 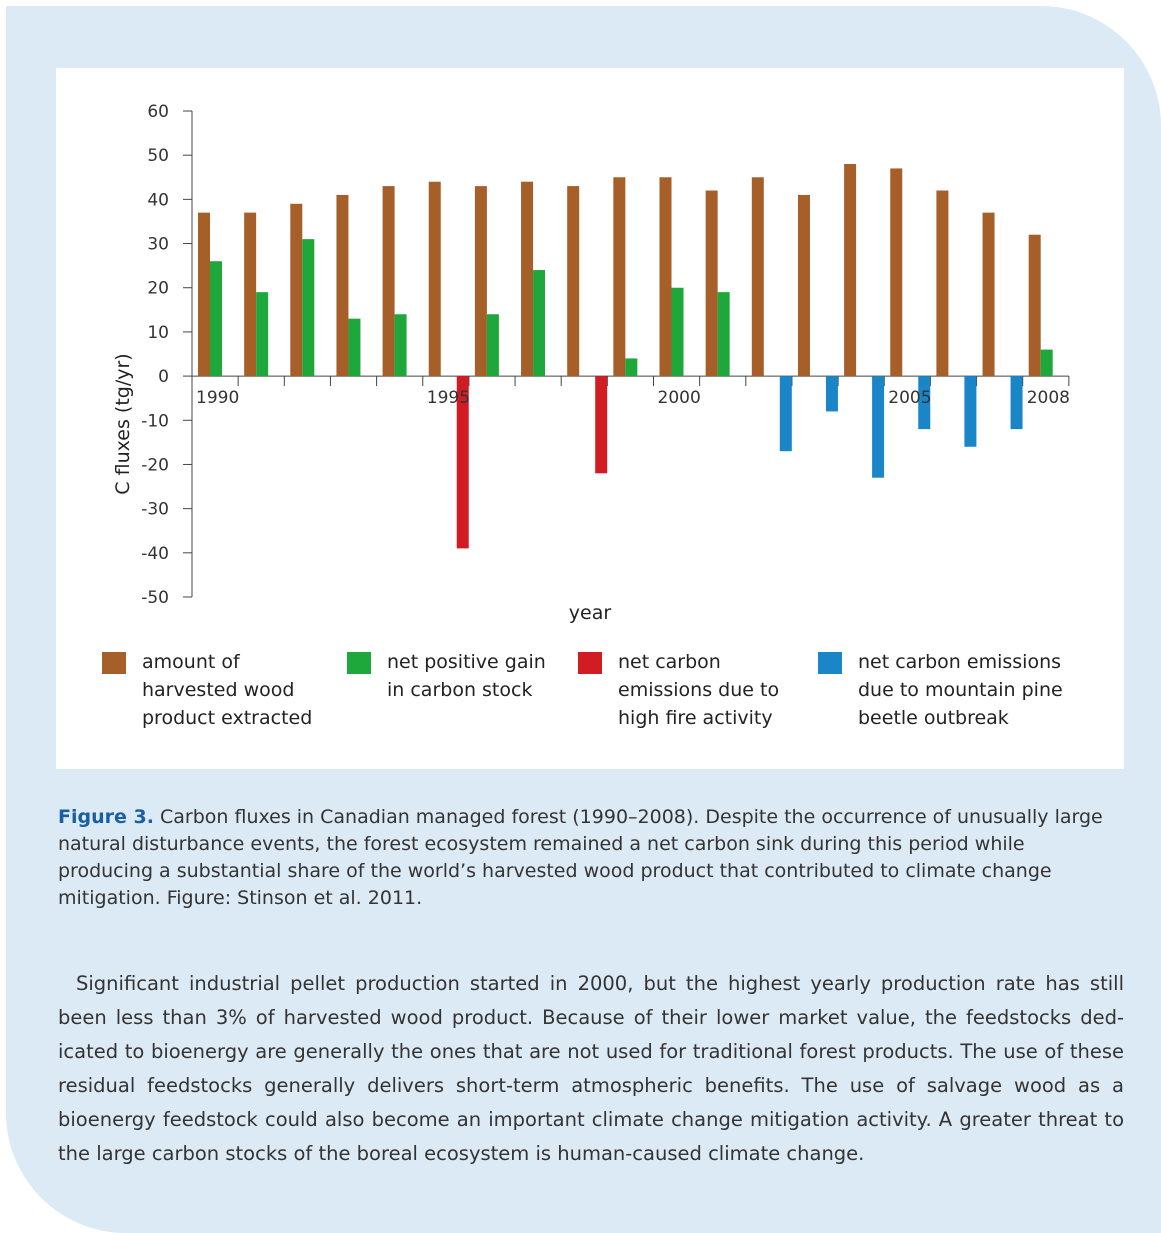 What do you see at coordinates (590, 613) in the screenshot?
I see `x-axis-title: year` at bounding box center [590, 613].